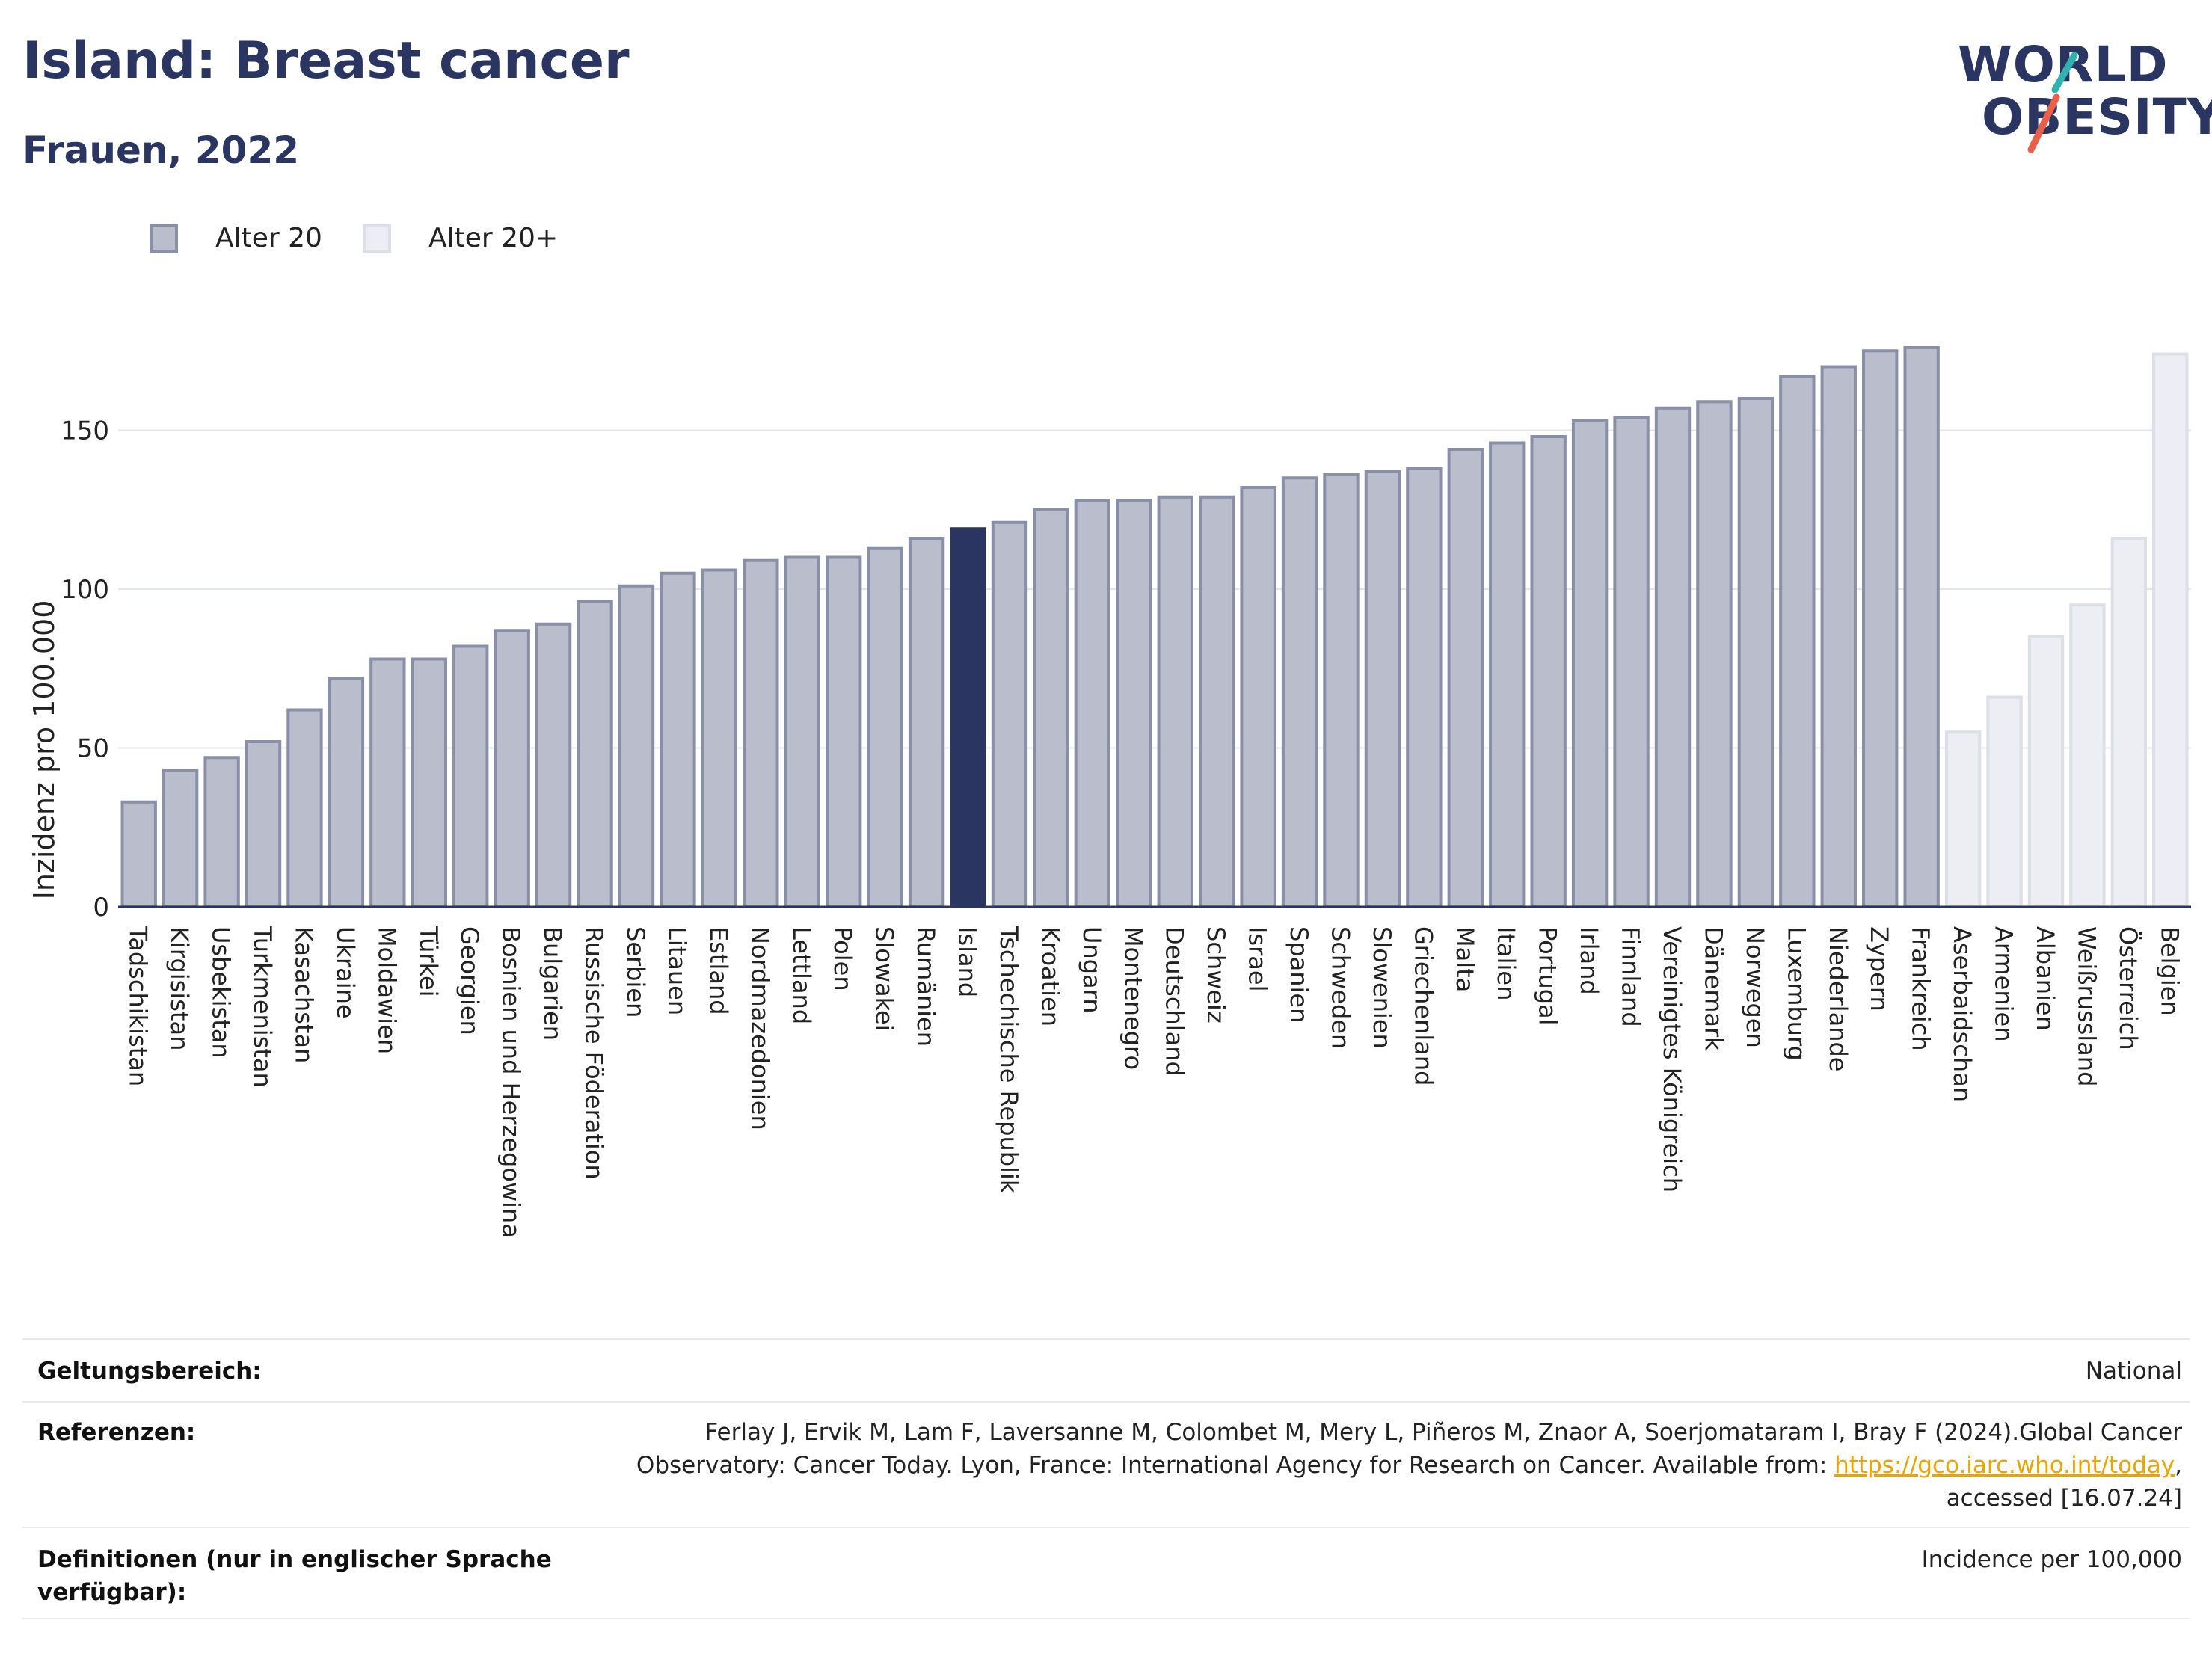 The width and height of the screenshot is (2212, 1656). I want to click on bar-norwegen, so click(1756, 652).